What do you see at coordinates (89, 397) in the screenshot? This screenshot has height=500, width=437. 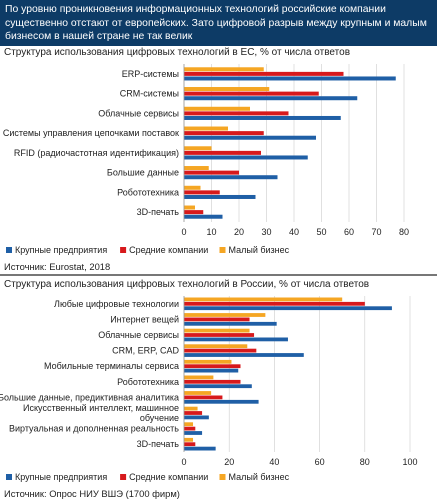 I see `category-label: Большие данные, предиктивная аналитика` at bounding box center [89, 397].